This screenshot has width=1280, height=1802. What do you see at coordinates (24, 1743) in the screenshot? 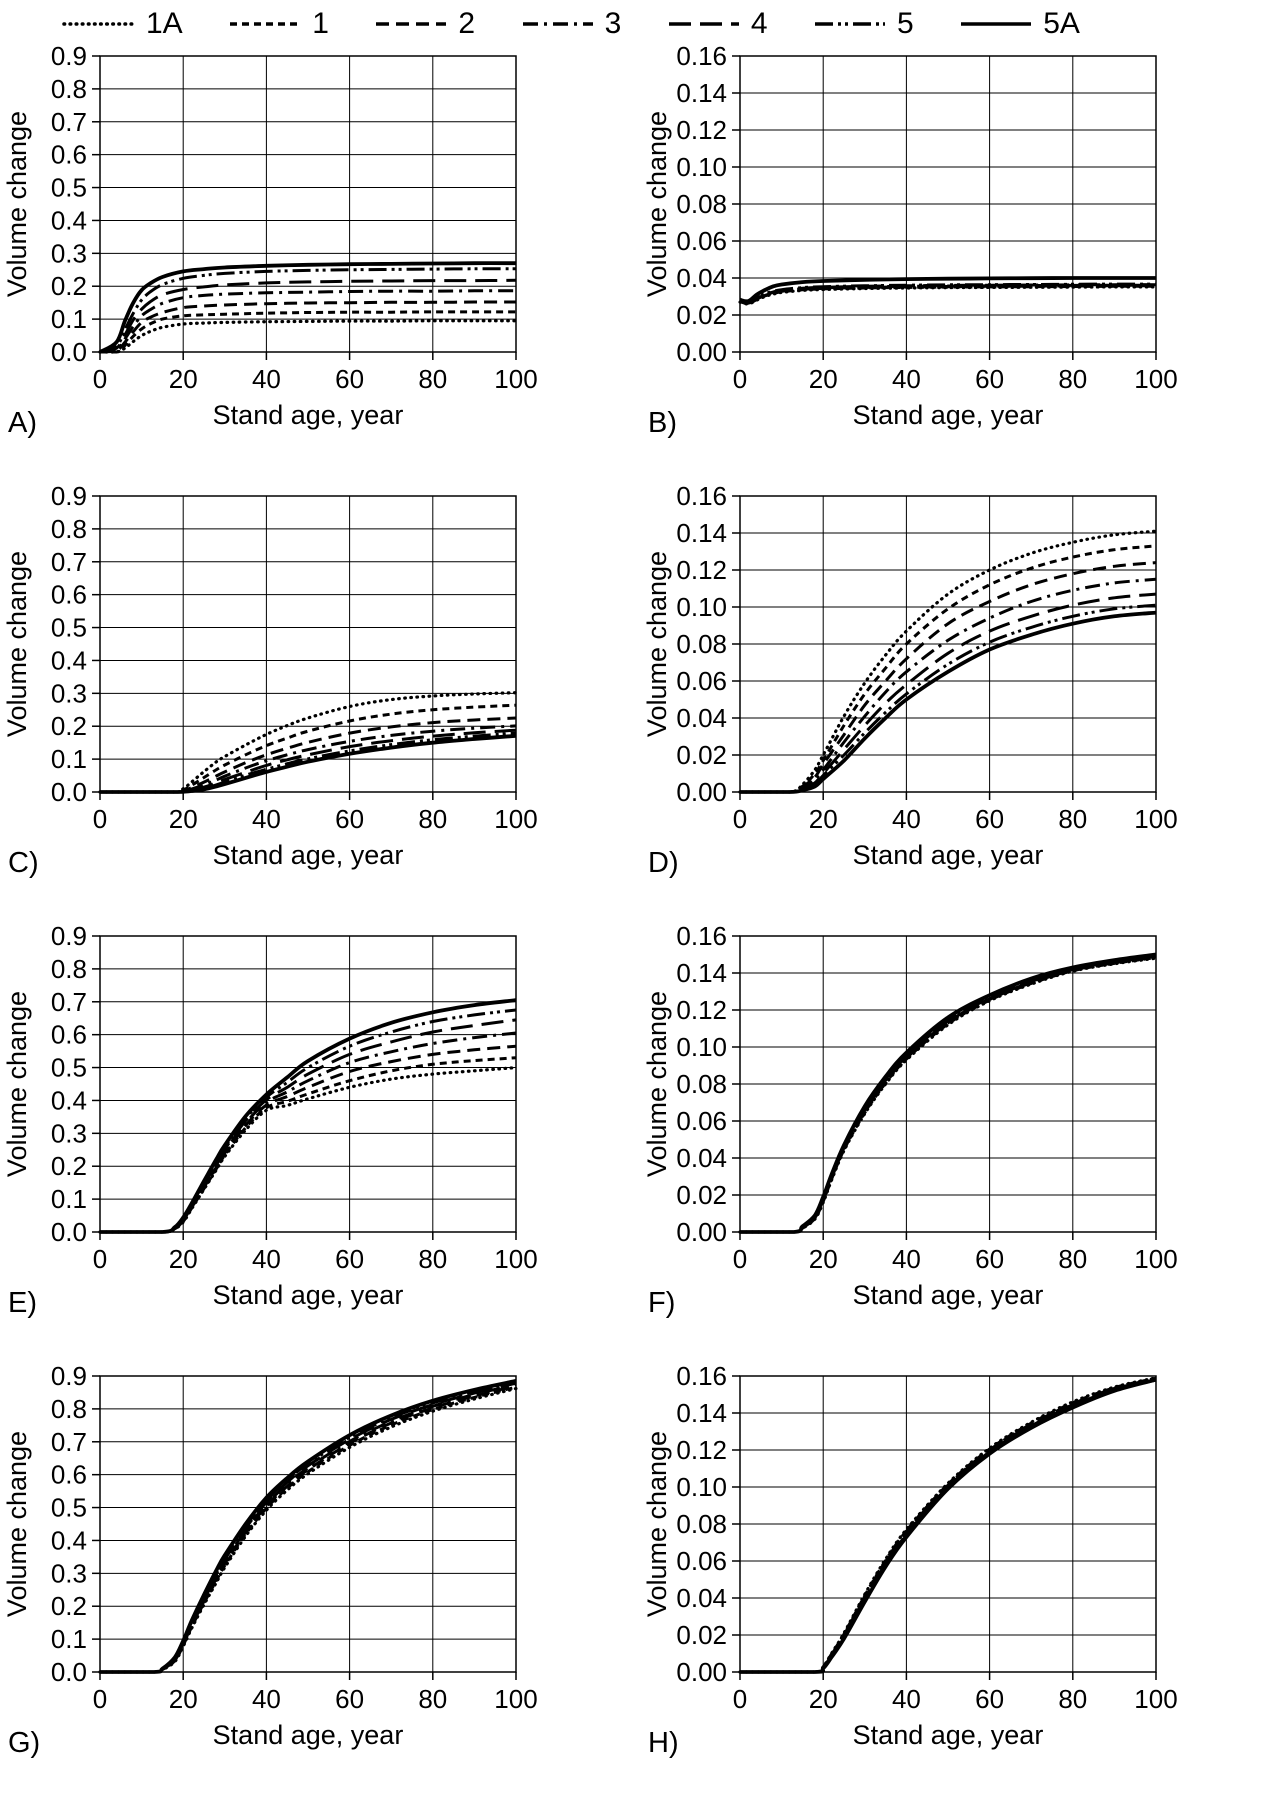
I see `panel-letter: G)` at bounding box center [24, 1743].